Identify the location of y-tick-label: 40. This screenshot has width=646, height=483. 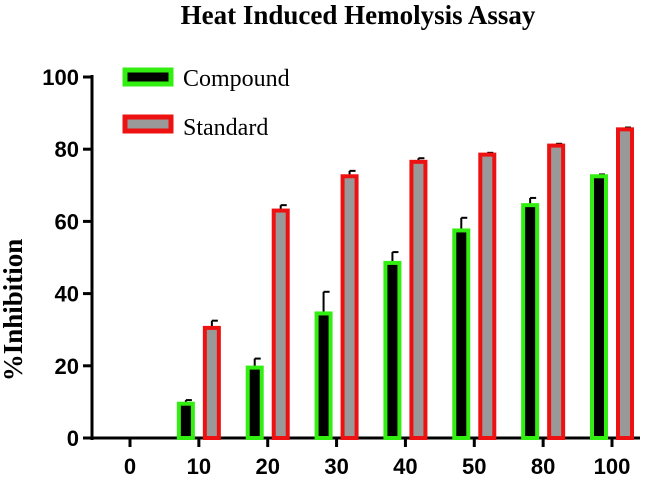
(67, 294).